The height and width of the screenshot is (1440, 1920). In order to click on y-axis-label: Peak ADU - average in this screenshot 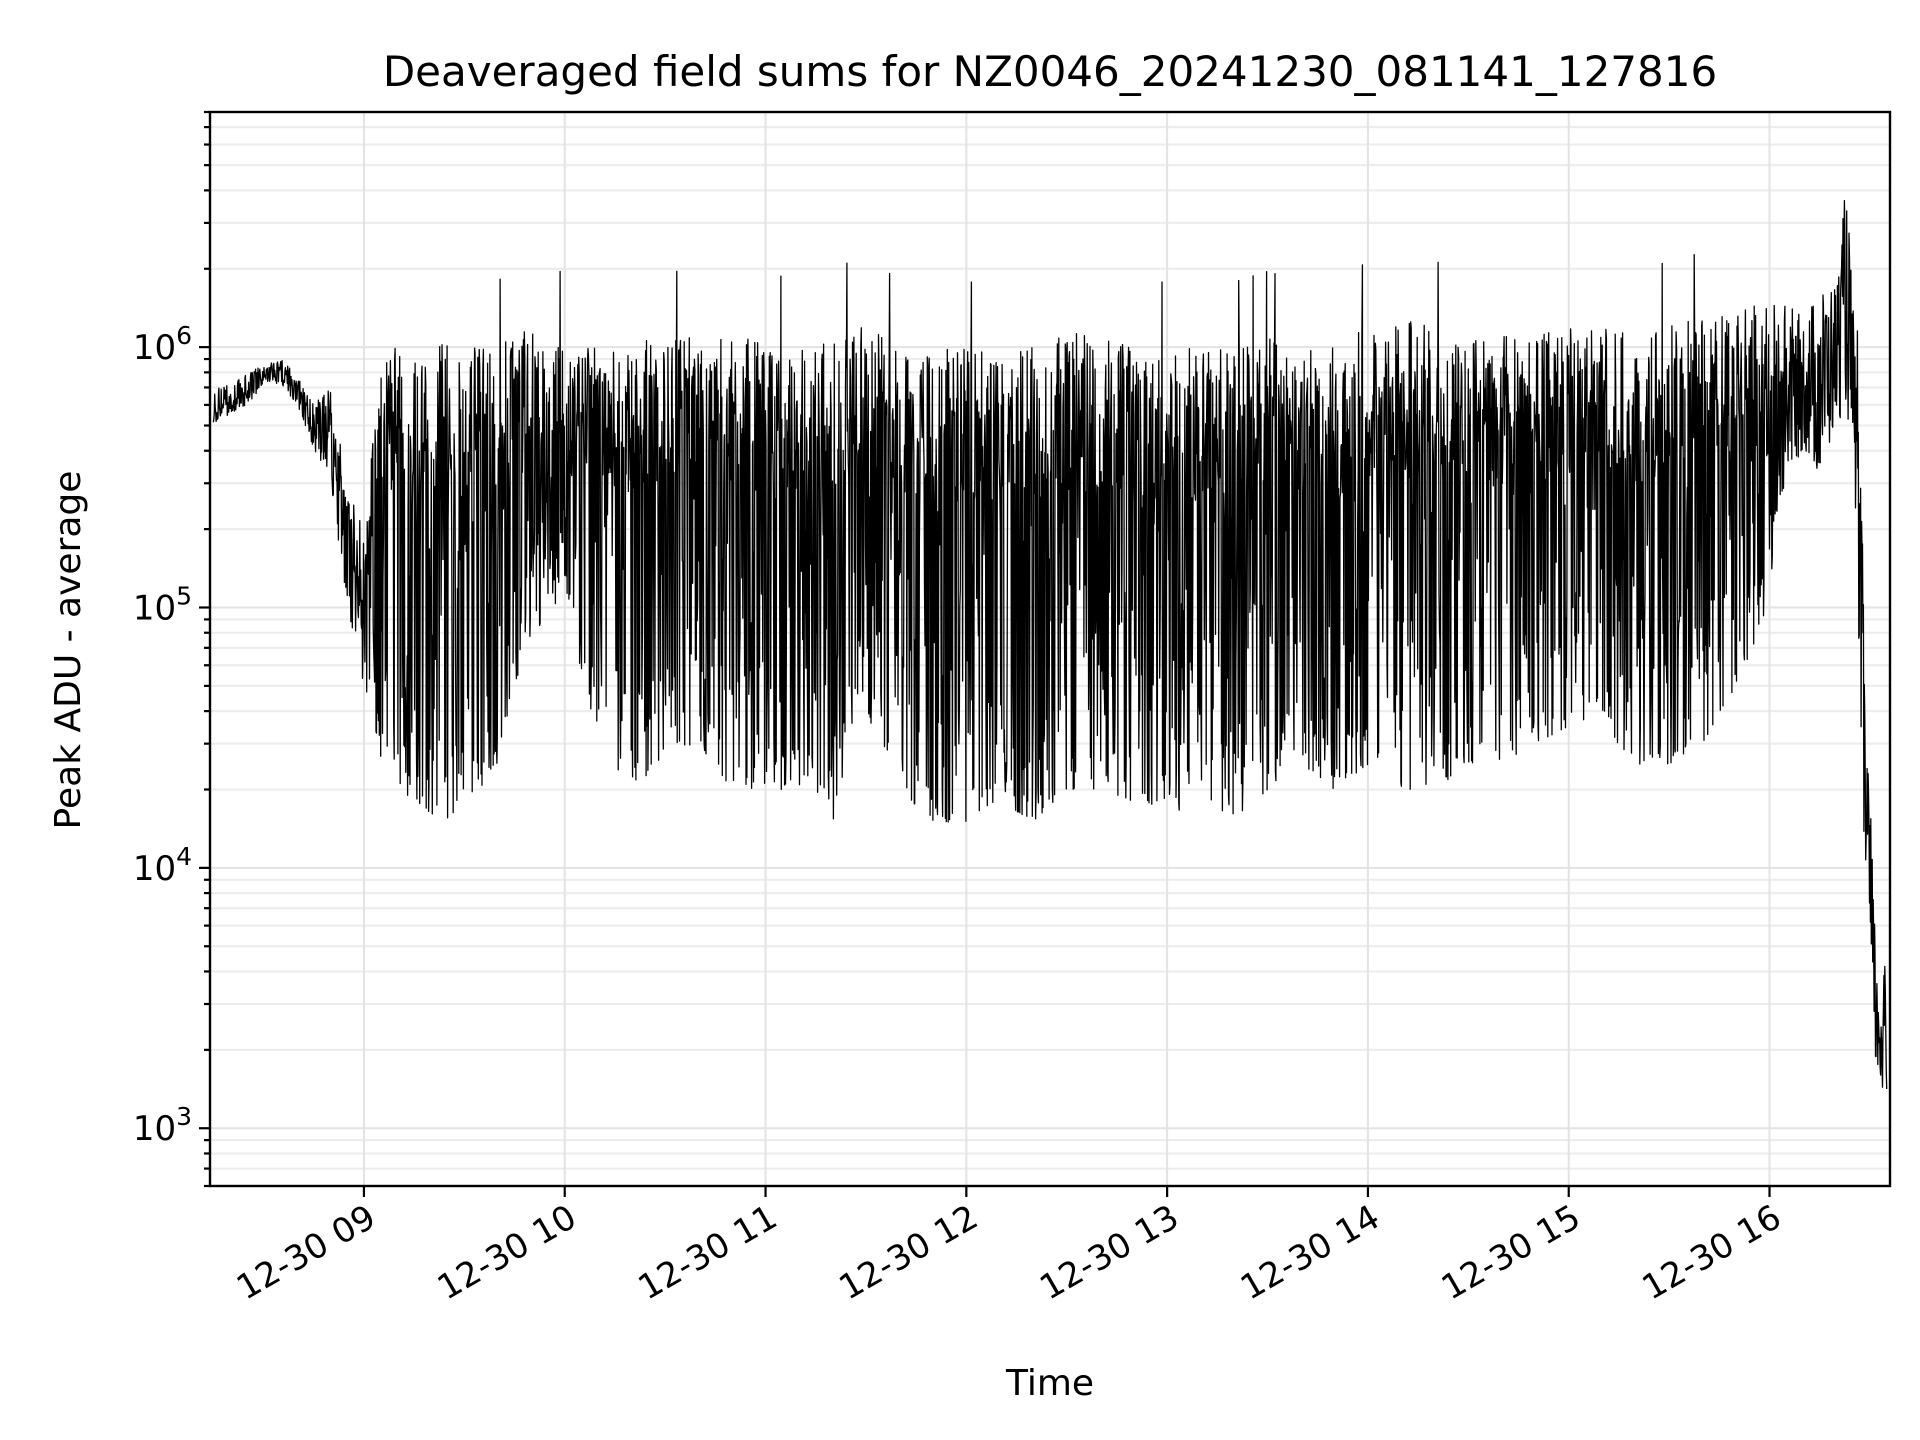, I will do `click(68, 650)`.